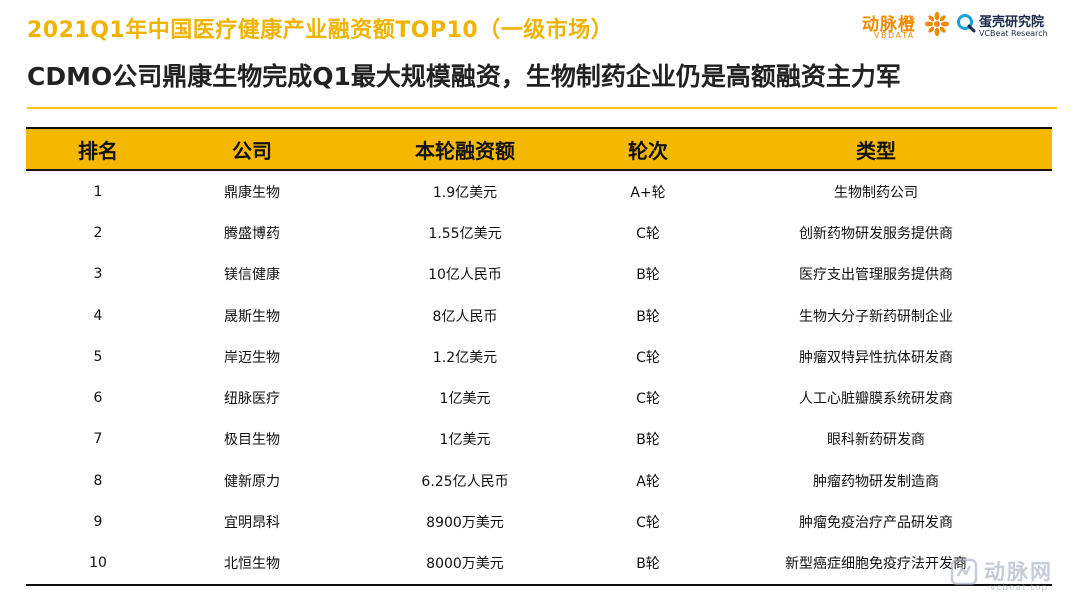 The width and height of the screenshot is (1080, 604). Describe the element at coordinates (876, 523) in the screenshot. I see `cell-type: 肿瘤免疫治疗产品研发商` at that location.